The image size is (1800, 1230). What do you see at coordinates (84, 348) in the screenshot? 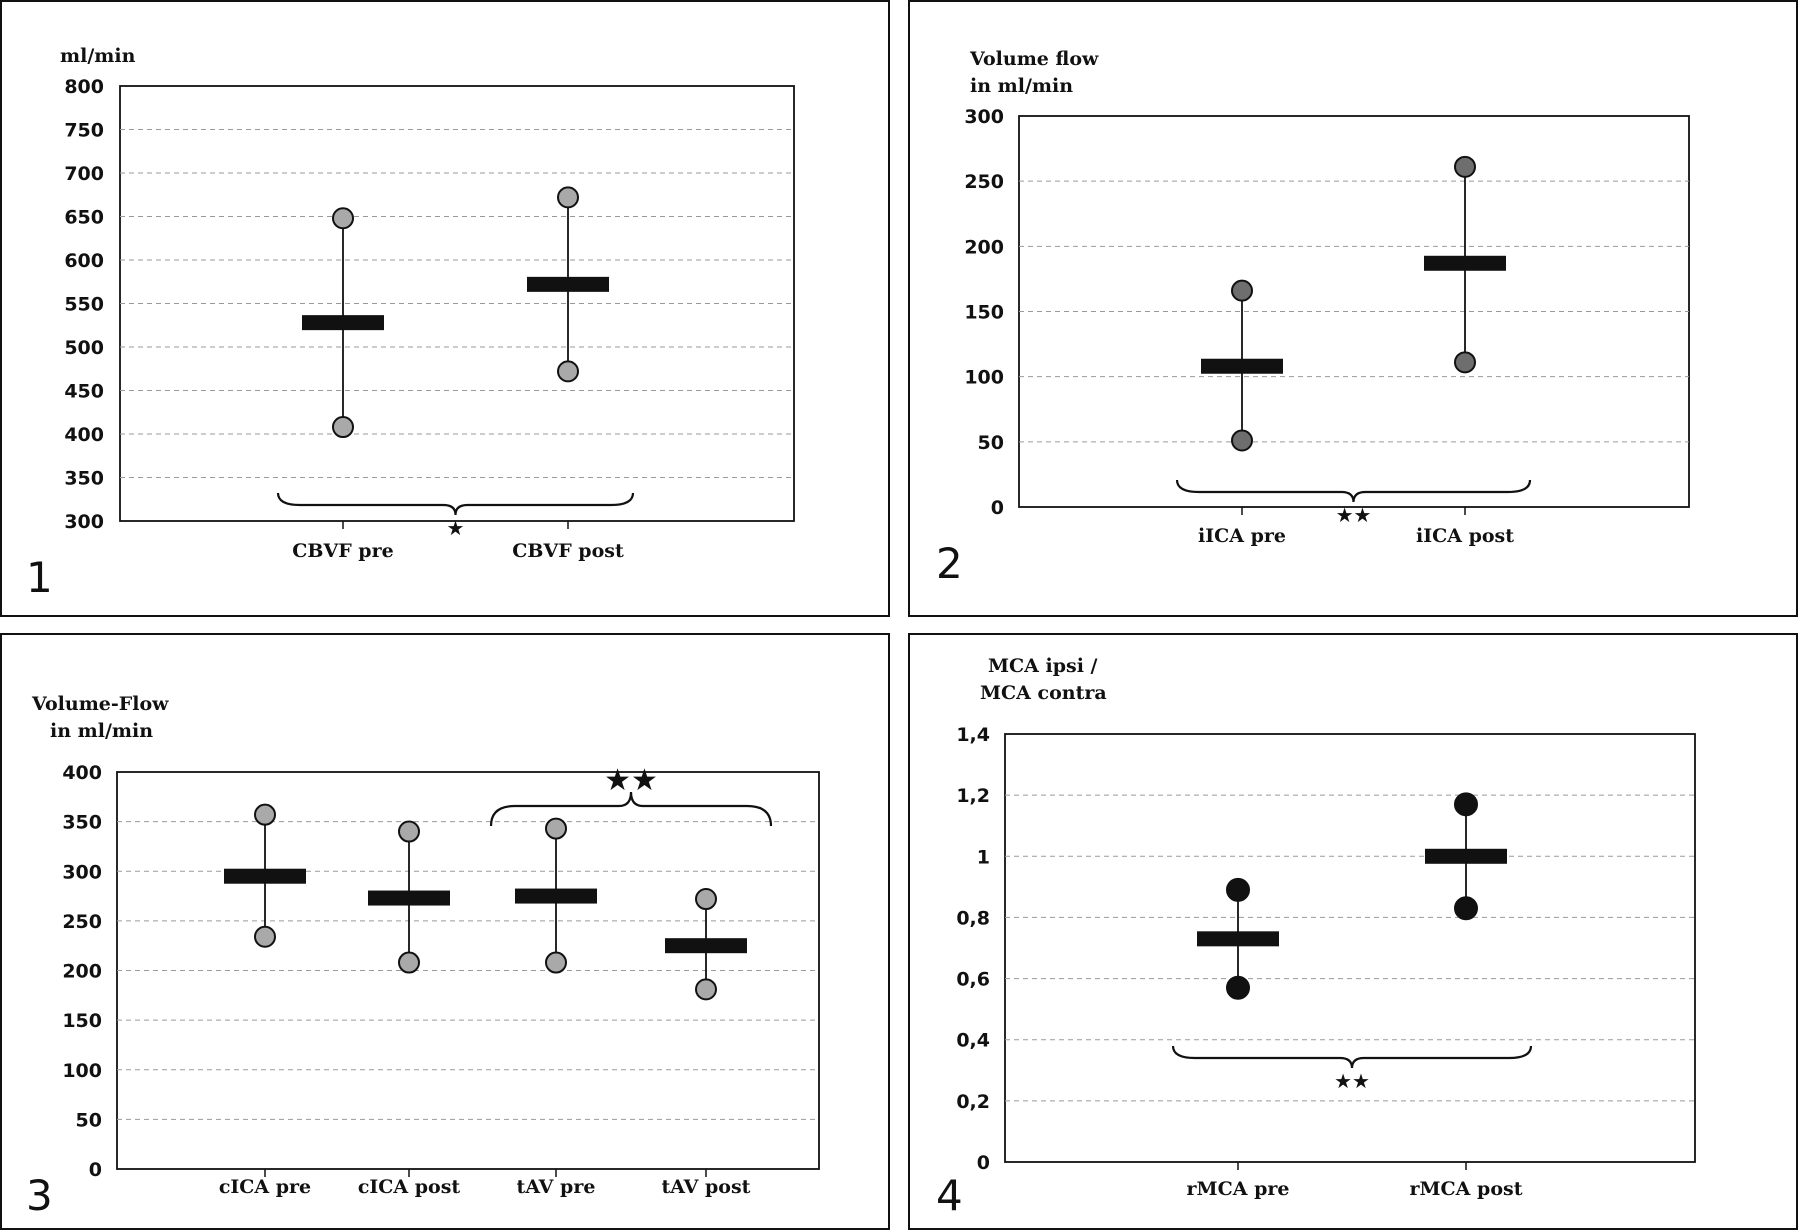
I see `y-tick-label: 500` at bounding box center [84, 348].